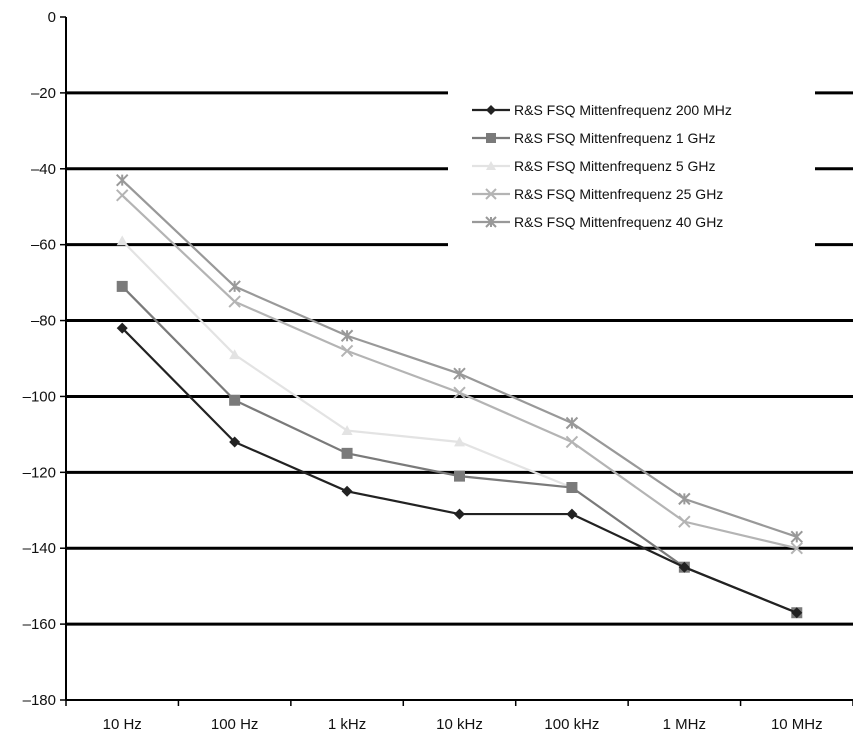  I want to click on legend-label: R&S FSQ Mittenfrequenz 40 GHz, so click(618, 222).